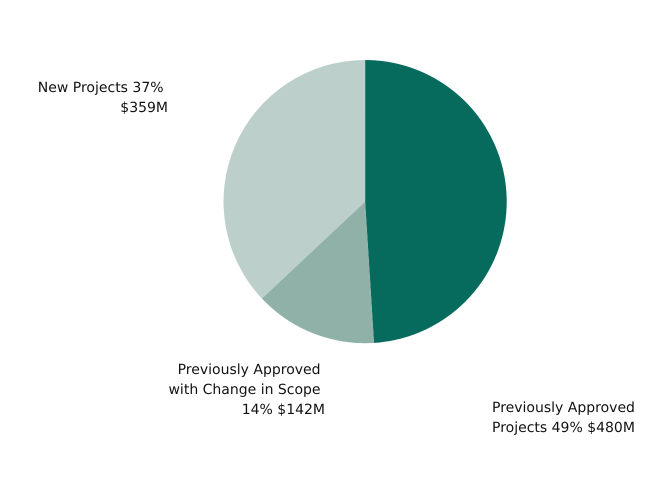 The width and height of the screenshot is (652, 480). What do you see at coordinates (246, 380) in the screenshot?
I see `slice-label: Previously Approved with Change in Scope` at bounding box center [246, 380].